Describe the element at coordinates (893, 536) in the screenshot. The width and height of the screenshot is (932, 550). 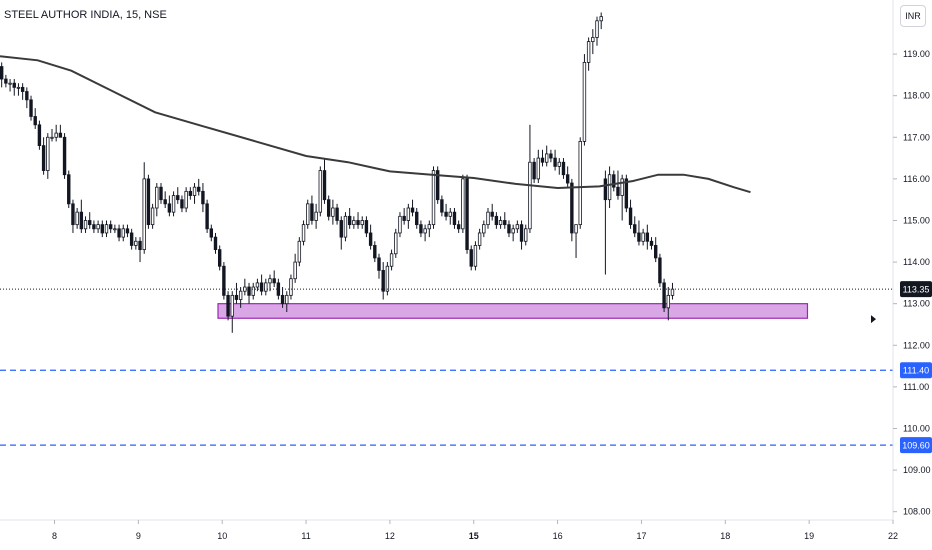
I see `x-tick-label: 22` at that location.